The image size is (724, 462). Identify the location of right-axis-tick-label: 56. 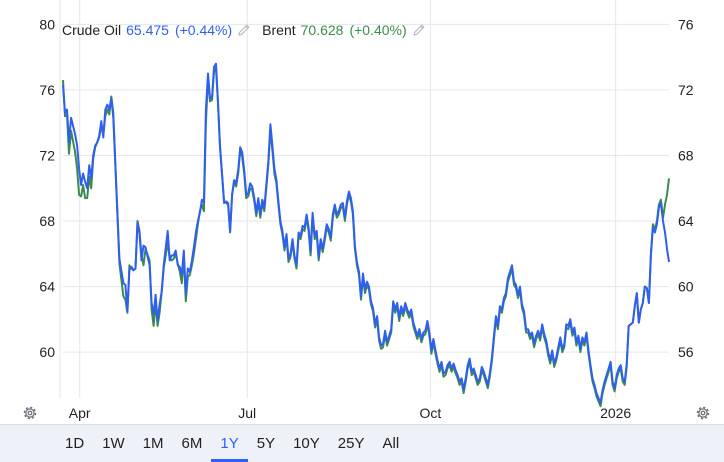
(686, 352).